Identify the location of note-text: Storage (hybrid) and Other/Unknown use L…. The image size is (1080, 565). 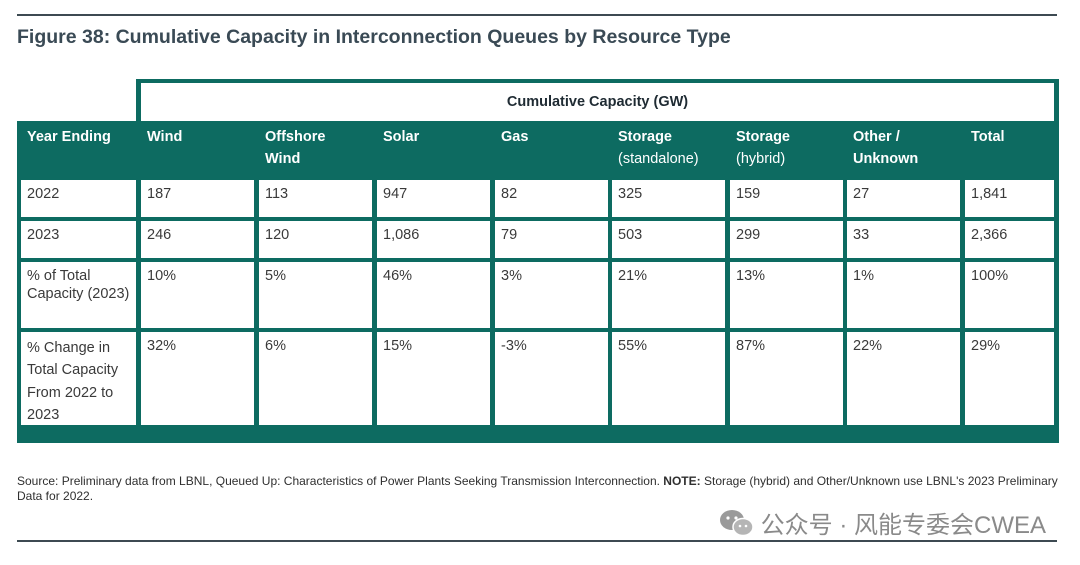
(537, 488).